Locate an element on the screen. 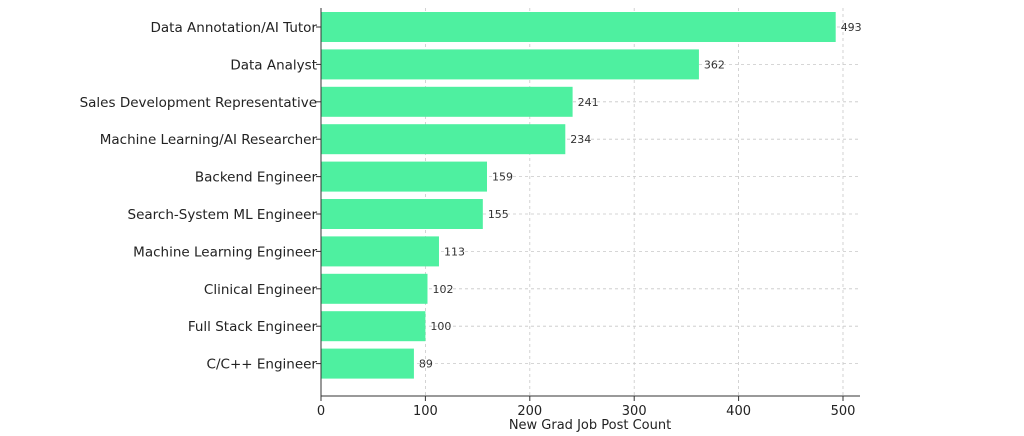 Image resolution: width=1024 pixels, height=436 pixels. category-label: Data Annotation/AI Tutor is located at coordinates (234, 28).